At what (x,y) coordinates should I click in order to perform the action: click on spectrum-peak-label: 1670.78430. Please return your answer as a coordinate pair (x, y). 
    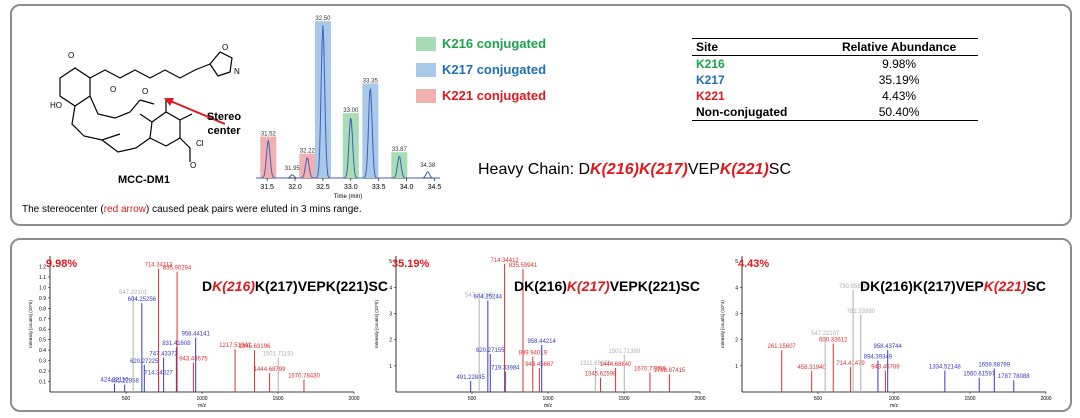
    Looking at the image, I should click on (304, 376).